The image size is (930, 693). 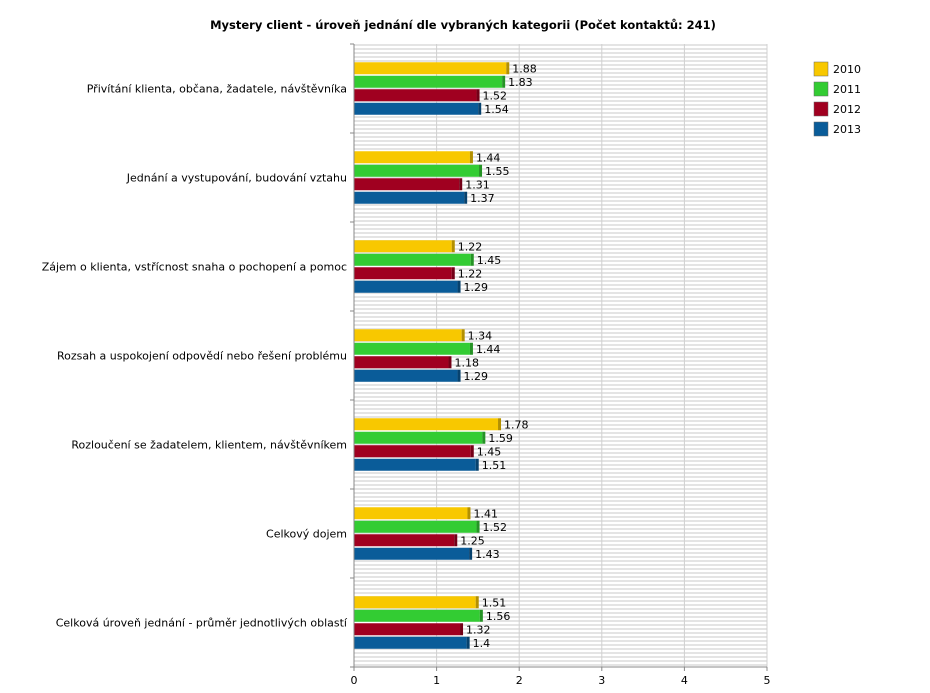 I want to click on value-label: 1.52, so click(x=495, y=527).